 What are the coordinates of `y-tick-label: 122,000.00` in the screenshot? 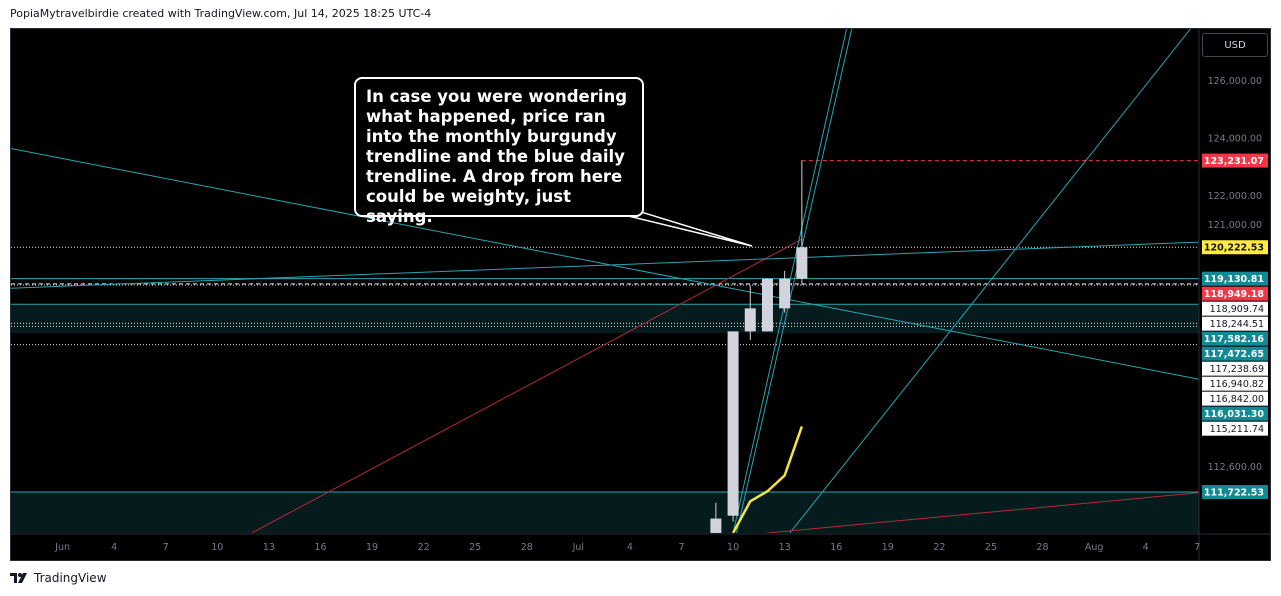 It's located at (1235, 196).